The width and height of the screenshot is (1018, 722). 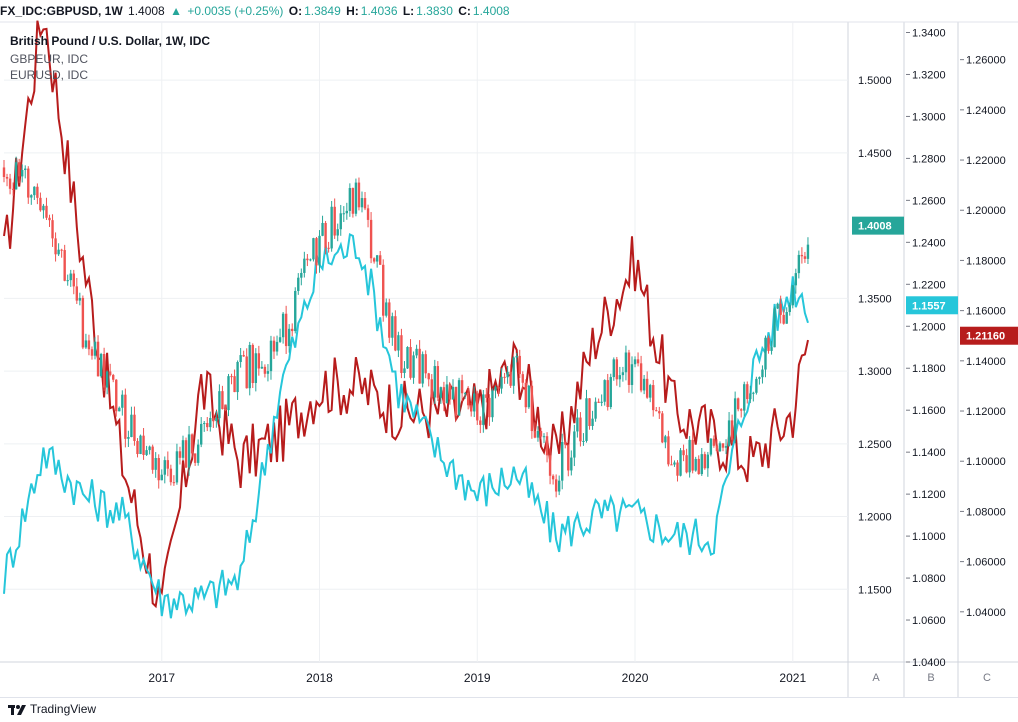 What do you see at coordinates (49, 59) in the screenshot?
I see `legend-gbpeur: GBPEUR, IDC` at bounding box center [49, 59].